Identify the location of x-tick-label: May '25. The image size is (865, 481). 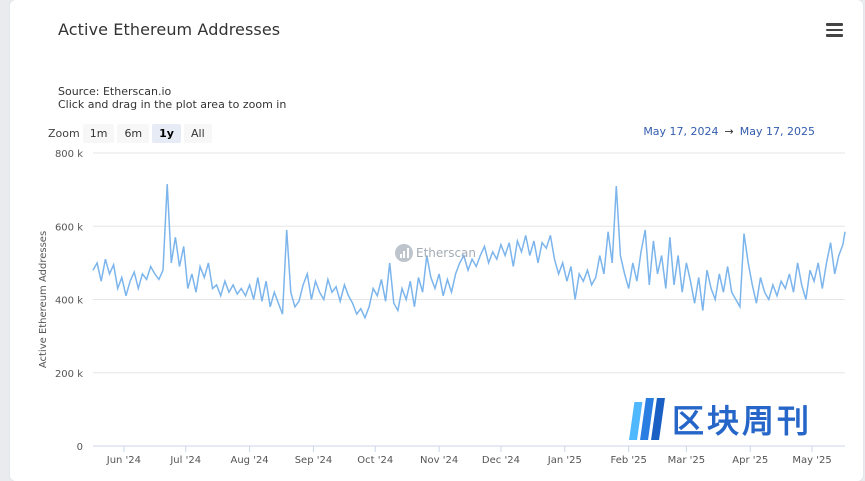
(811, 460).